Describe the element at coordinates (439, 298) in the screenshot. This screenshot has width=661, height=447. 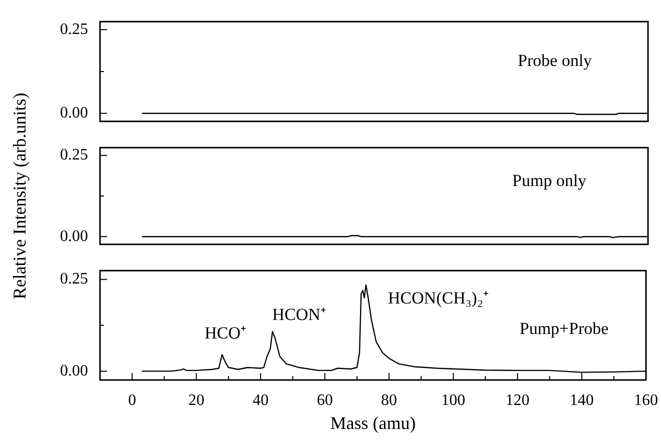
I see `annotation: HCON(CH₃)₂⁺` at that location.